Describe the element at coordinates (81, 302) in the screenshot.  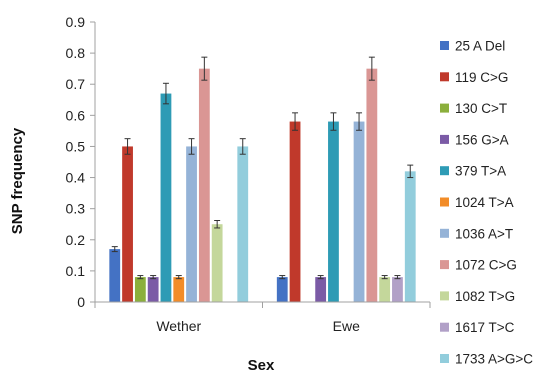
I see `y-tick-label: 0` at that location.